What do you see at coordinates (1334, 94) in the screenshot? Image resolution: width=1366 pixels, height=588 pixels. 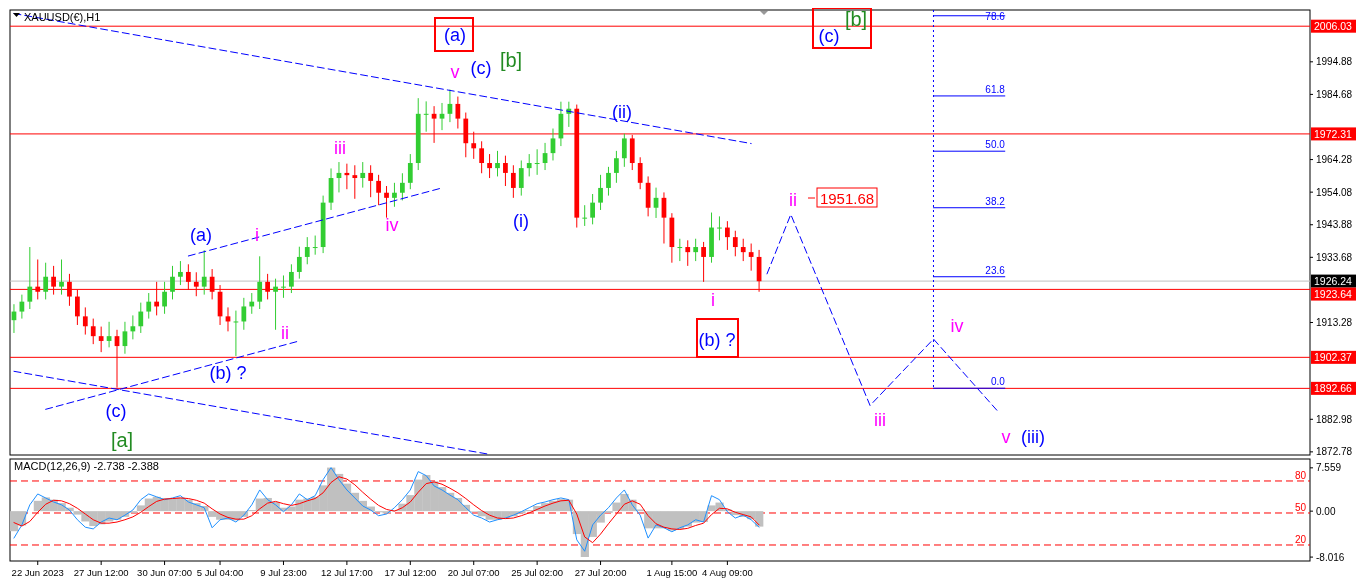 I see `y-tick-label: 1984.68` at bounding box center [1334, 94].